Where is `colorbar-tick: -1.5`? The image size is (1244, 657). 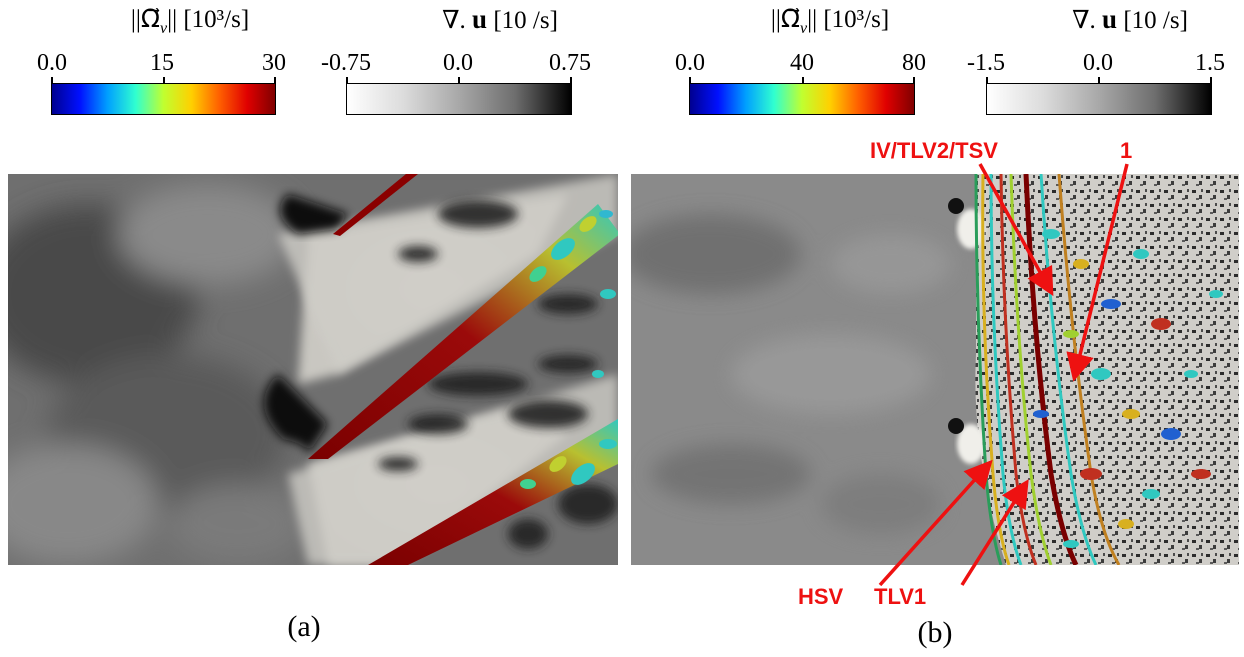
colorbar-tick: -1.5 is located at coordinates (986, 63).